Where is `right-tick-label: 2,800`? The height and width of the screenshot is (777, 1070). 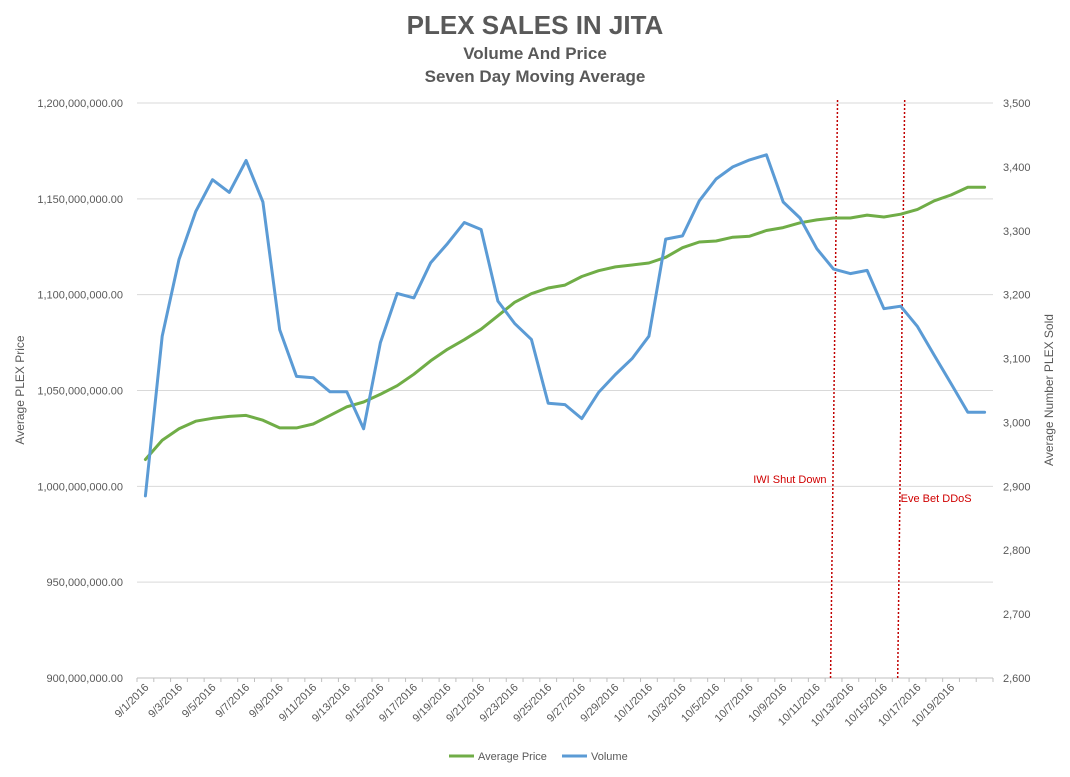 right-tick-label: 2,800 is located at coordinates (1017, 551).